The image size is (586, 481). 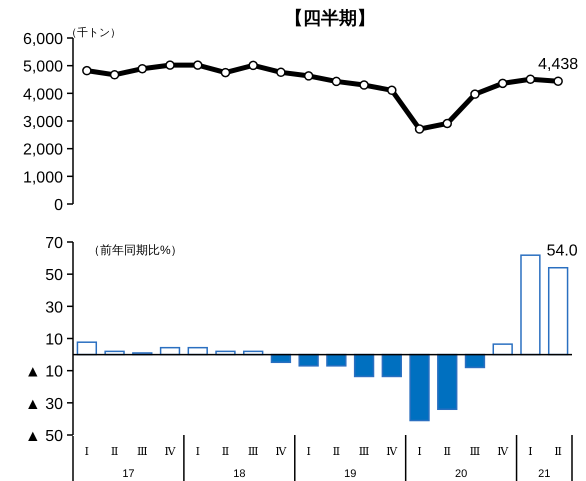 I want to click on y-tick-label: 1,000, so click(x=43, y=177).